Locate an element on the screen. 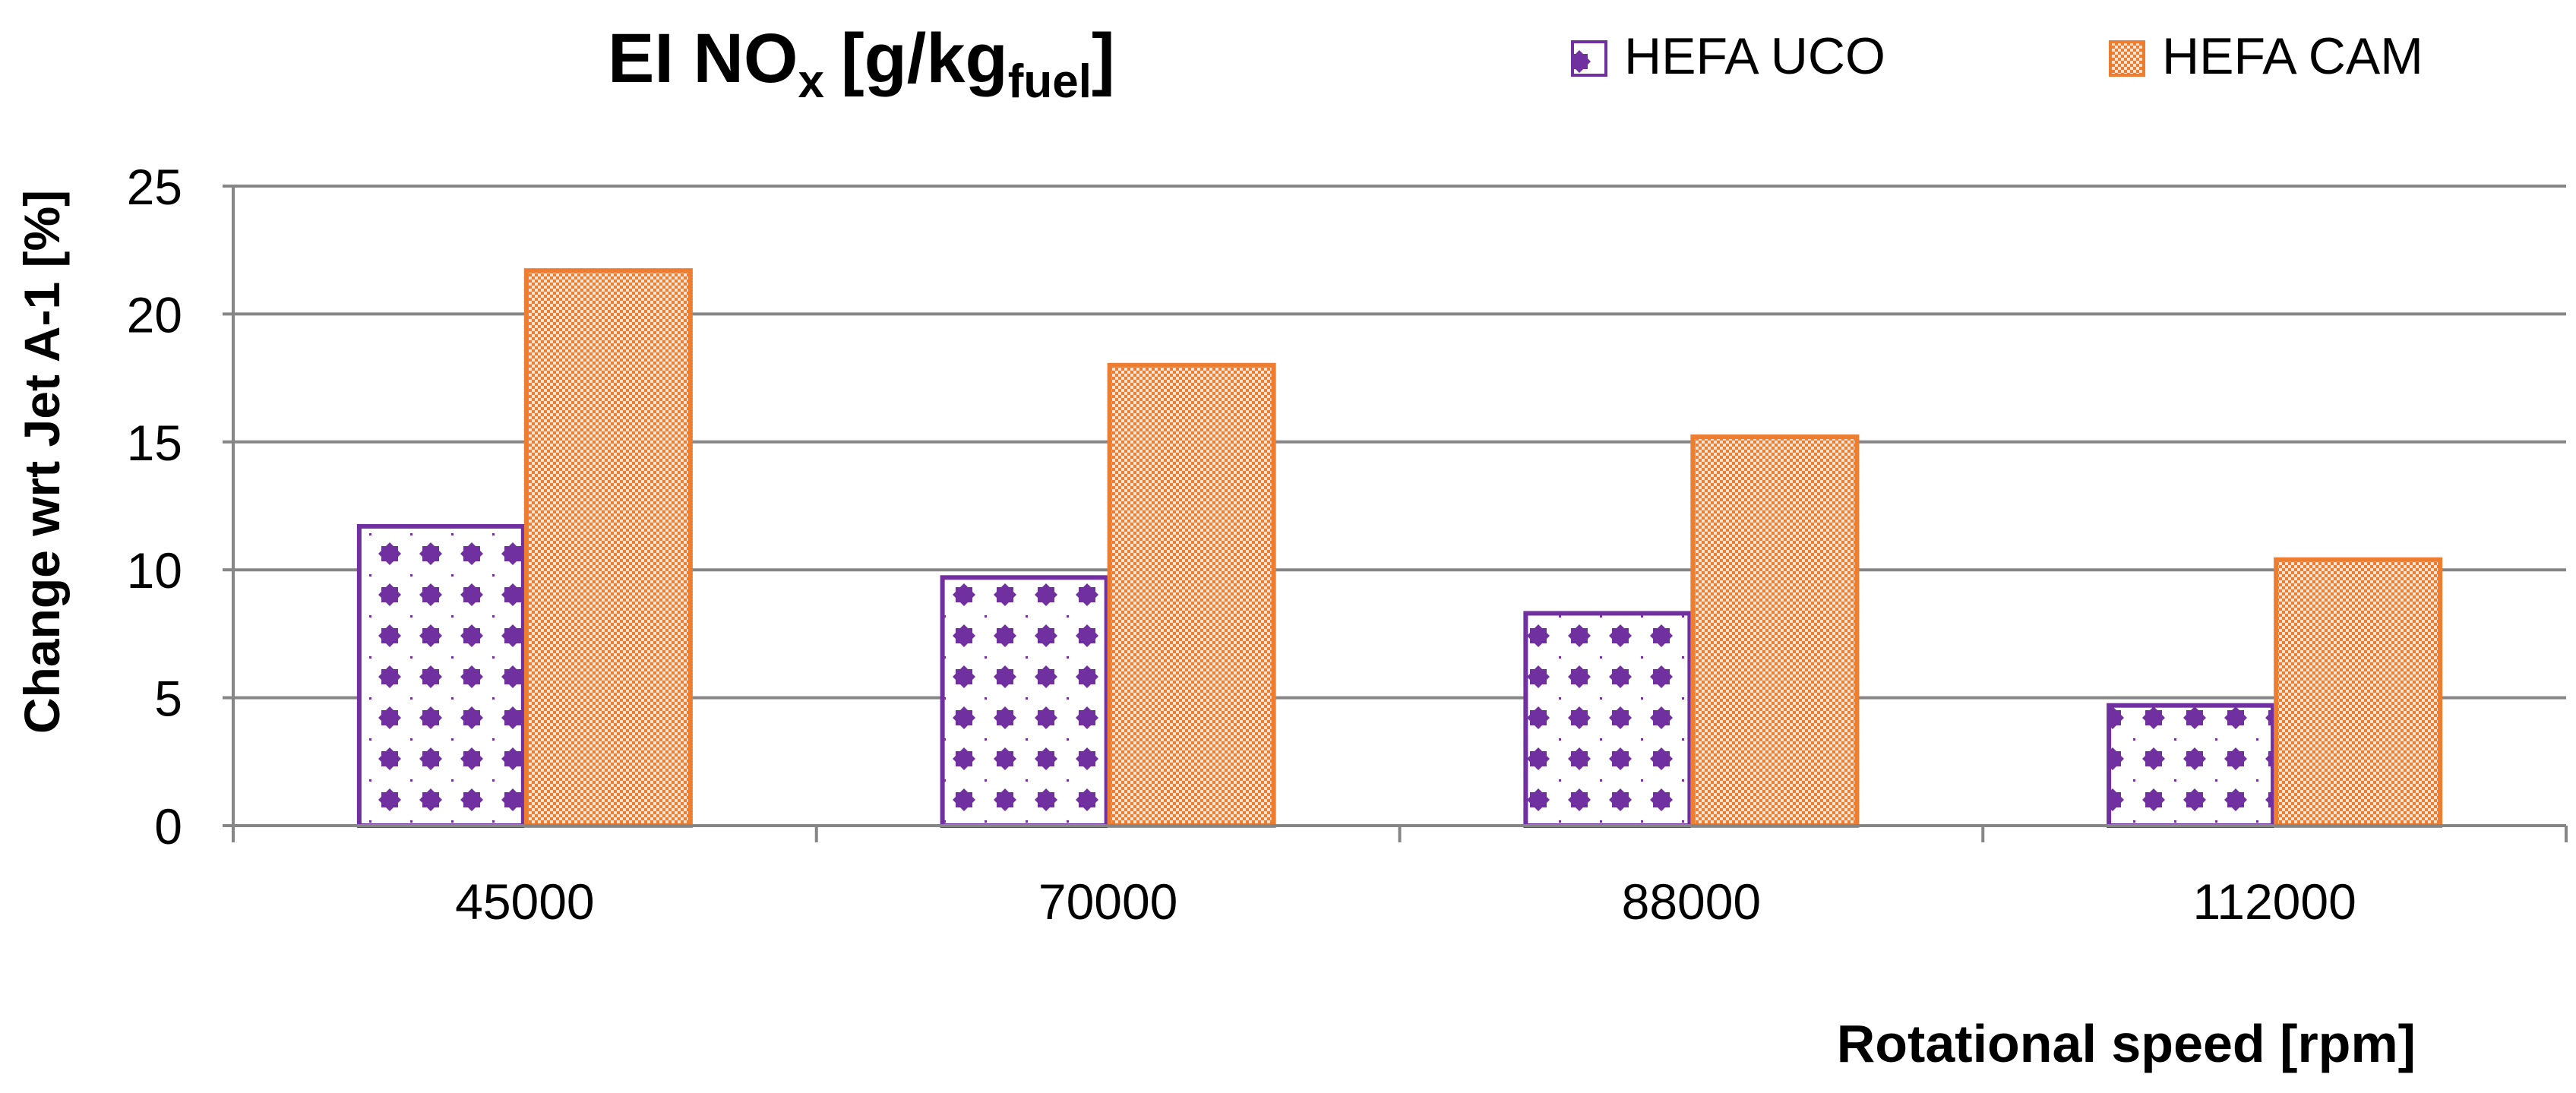  x-tick-labels: 45000 70000 88000 112000 is located at coordinates (1405, 901).